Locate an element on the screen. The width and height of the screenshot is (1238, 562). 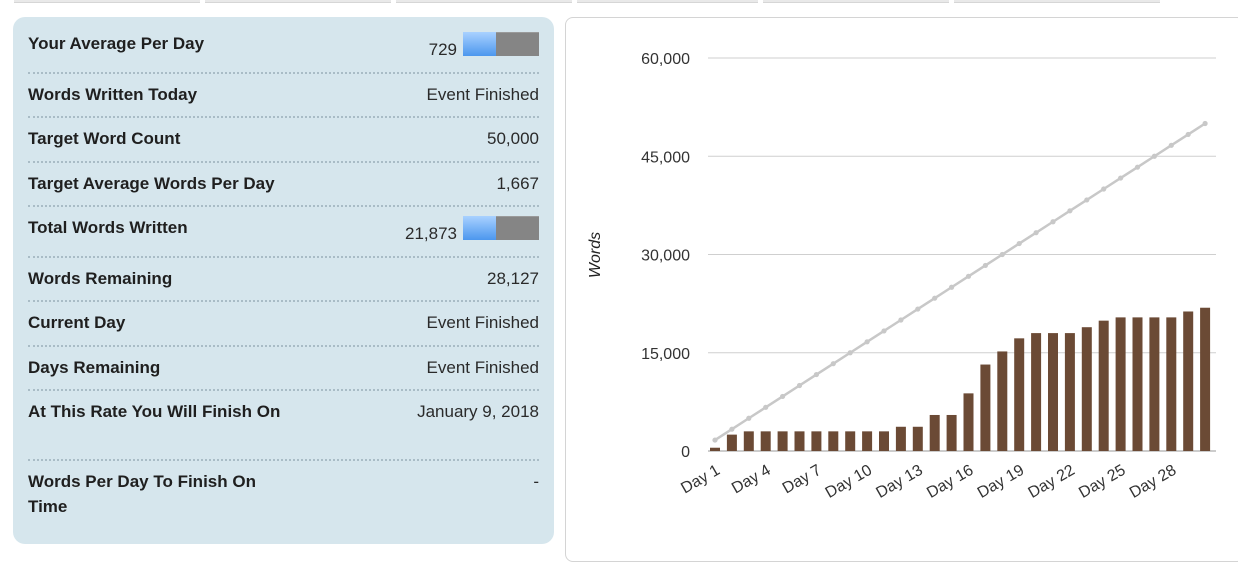
stat-row-words-per-day-needed: Words Per Day To Finish On Time - is located at coordinates (283, 494).